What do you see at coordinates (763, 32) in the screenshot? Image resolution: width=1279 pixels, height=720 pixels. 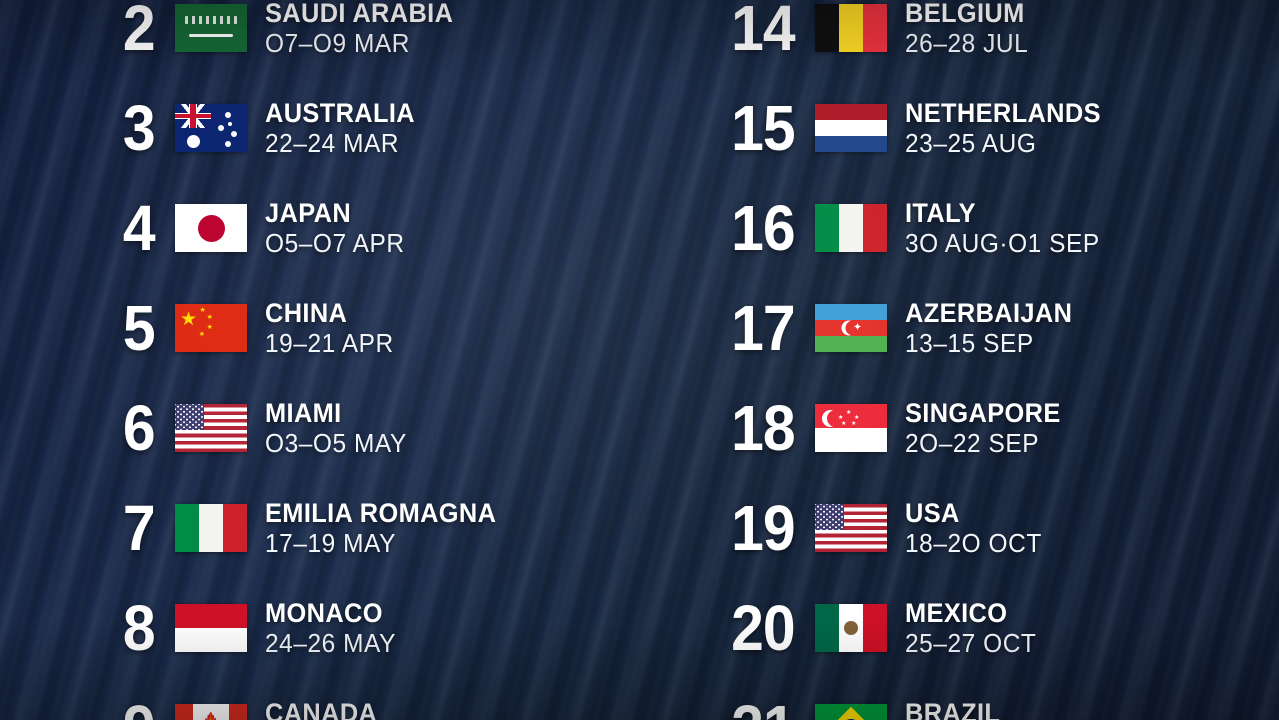 I see `round-number: 14` at bounding box center [763, 32].